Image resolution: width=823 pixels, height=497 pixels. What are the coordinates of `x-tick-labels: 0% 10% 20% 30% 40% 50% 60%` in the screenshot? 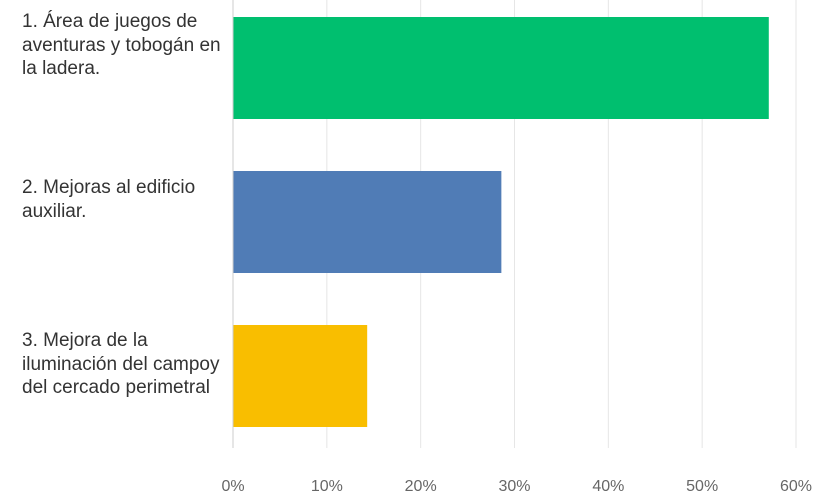 It's located at (516, 486).